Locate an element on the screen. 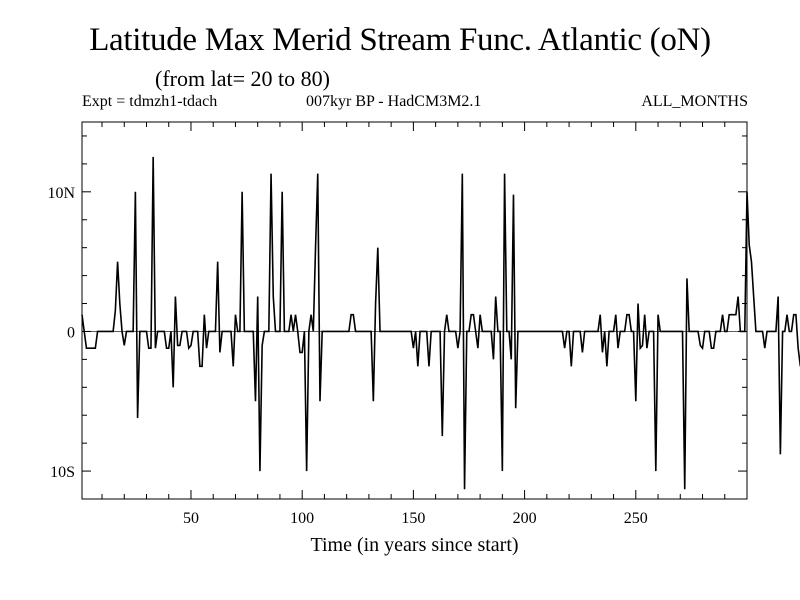 Image resolution: width=800 pixels, height=600 pixels. model-label: 007kyr BP - HadCM3M2.1 is located at coordinates (394, 101).